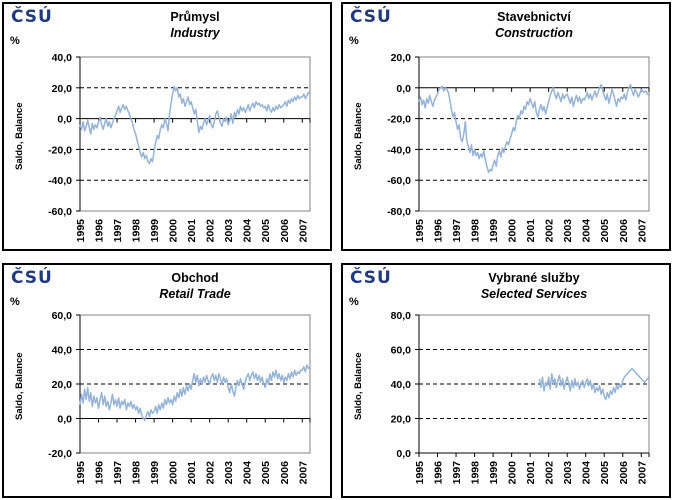  I want to click on svg-text: -80,0, so click(399, 212).